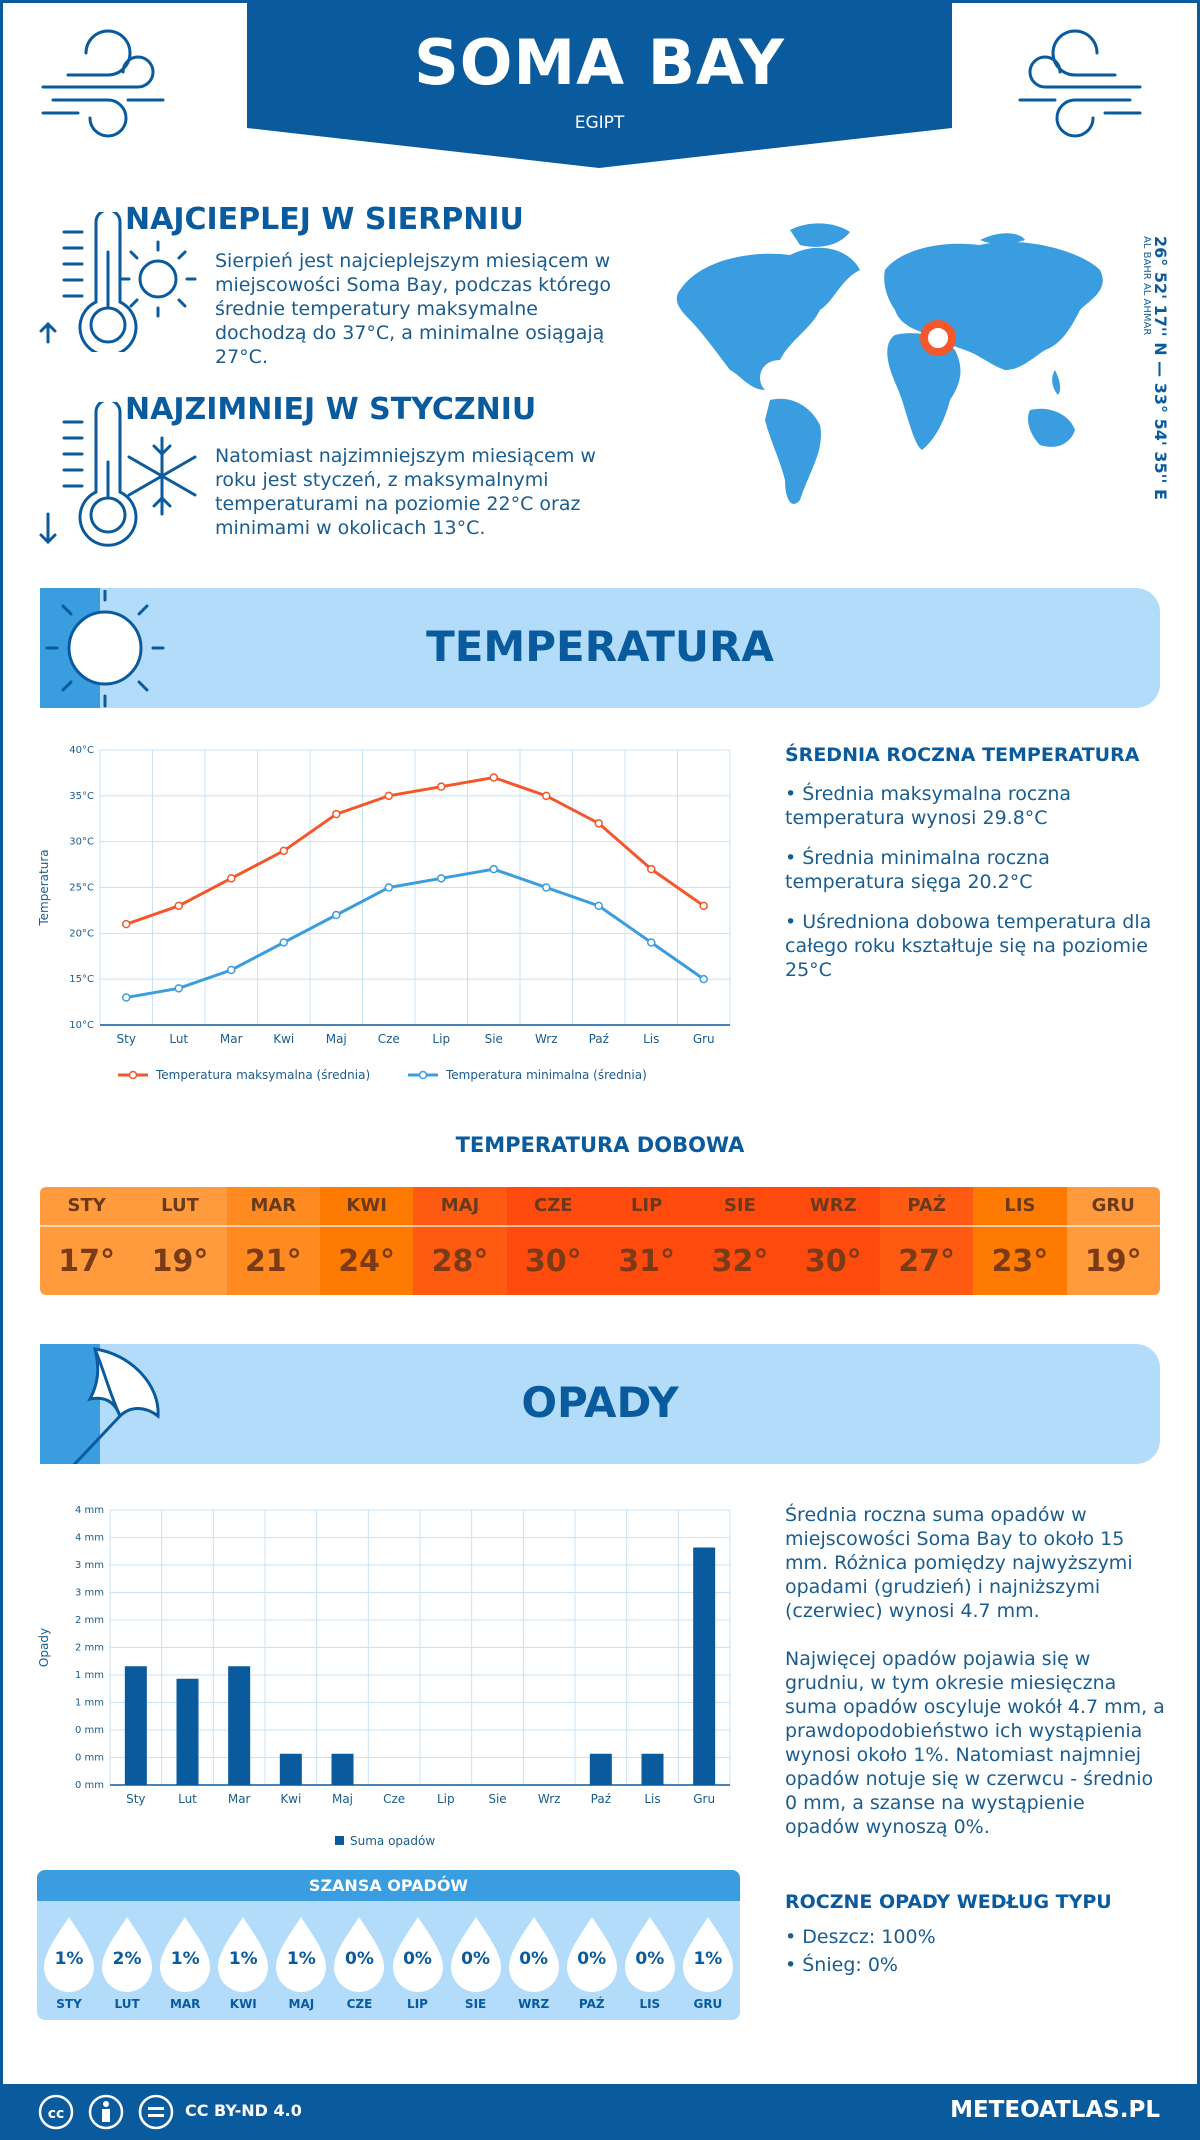 Image resolution: width=1200 pixels, height=2140 pixels. Describe the element at coordinates (273, 1241) in the screenshot. I see `daily-temp-cell: MAR 21°` at that location.